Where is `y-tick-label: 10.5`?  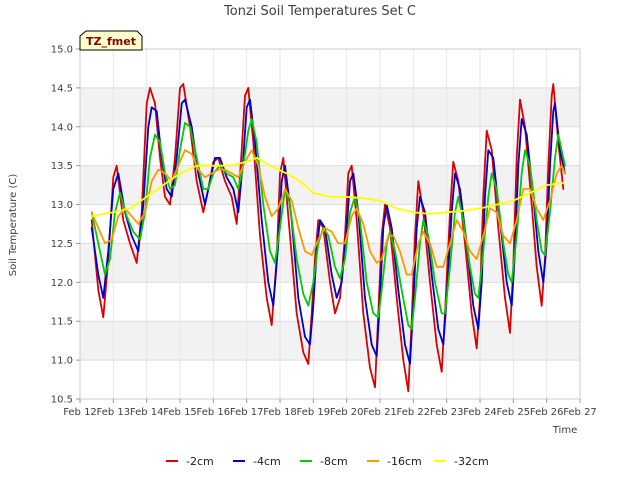 y-tick-label: 10.5 is located at coordinates (62, 400).